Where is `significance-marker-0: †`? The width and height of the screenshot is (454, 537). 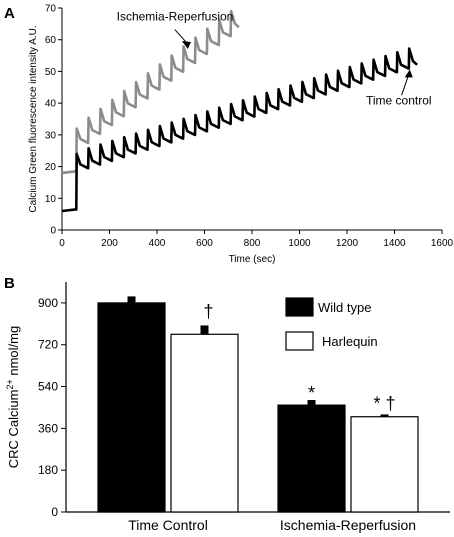
significance-marker-0: † is located at coordinates (208, 311).